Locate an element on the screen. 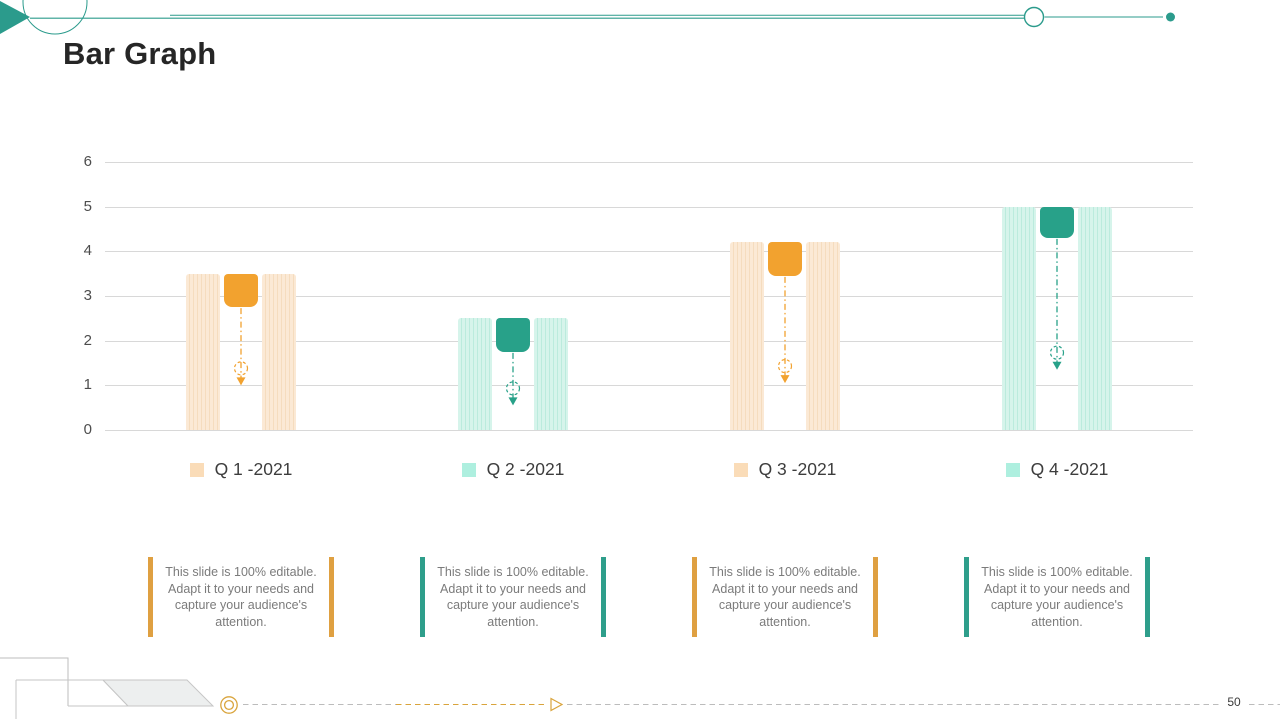 The width and height of the screenshot is (1280, 720). legend-swatch-q1 is located at coordinates (196, 469).